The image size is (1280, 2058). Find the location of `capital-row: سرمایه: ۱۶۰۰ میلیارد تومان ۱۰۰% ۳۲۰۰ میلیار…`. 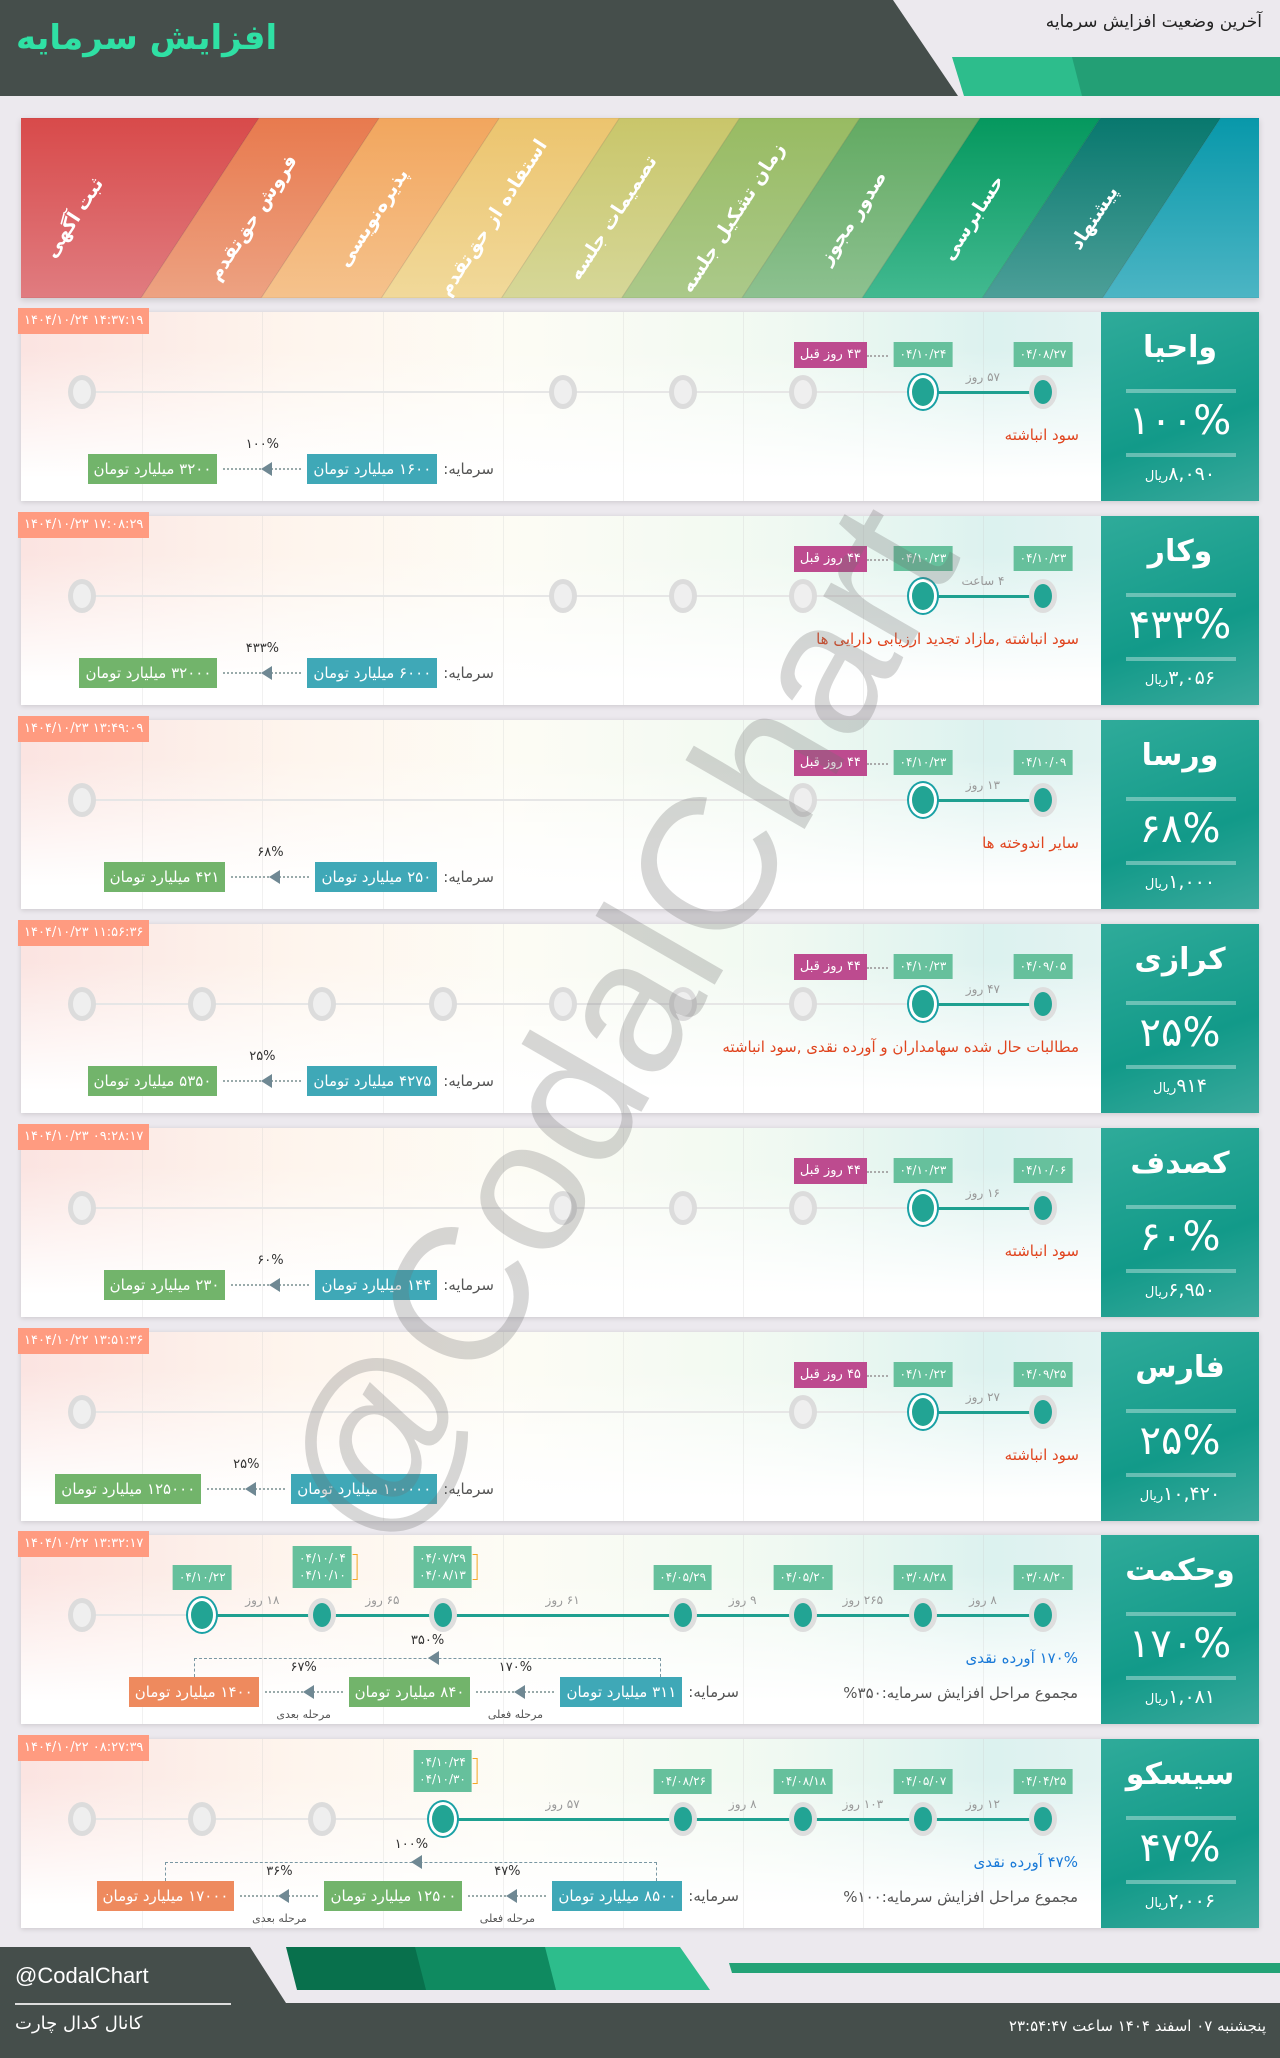

capital-row: سرمایه: ۱۶۰۰ میلیارد تومان ۱۰۰% ۳۲۰۰ میلیار… is located at coordinates (290, 460).